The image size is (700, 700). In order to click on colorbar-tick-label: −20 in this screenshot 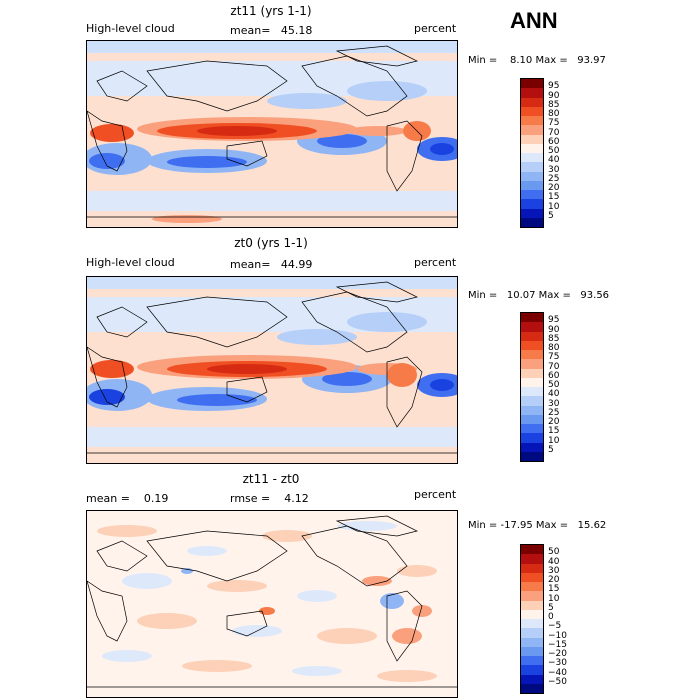, I will do `click(557, 654)`.